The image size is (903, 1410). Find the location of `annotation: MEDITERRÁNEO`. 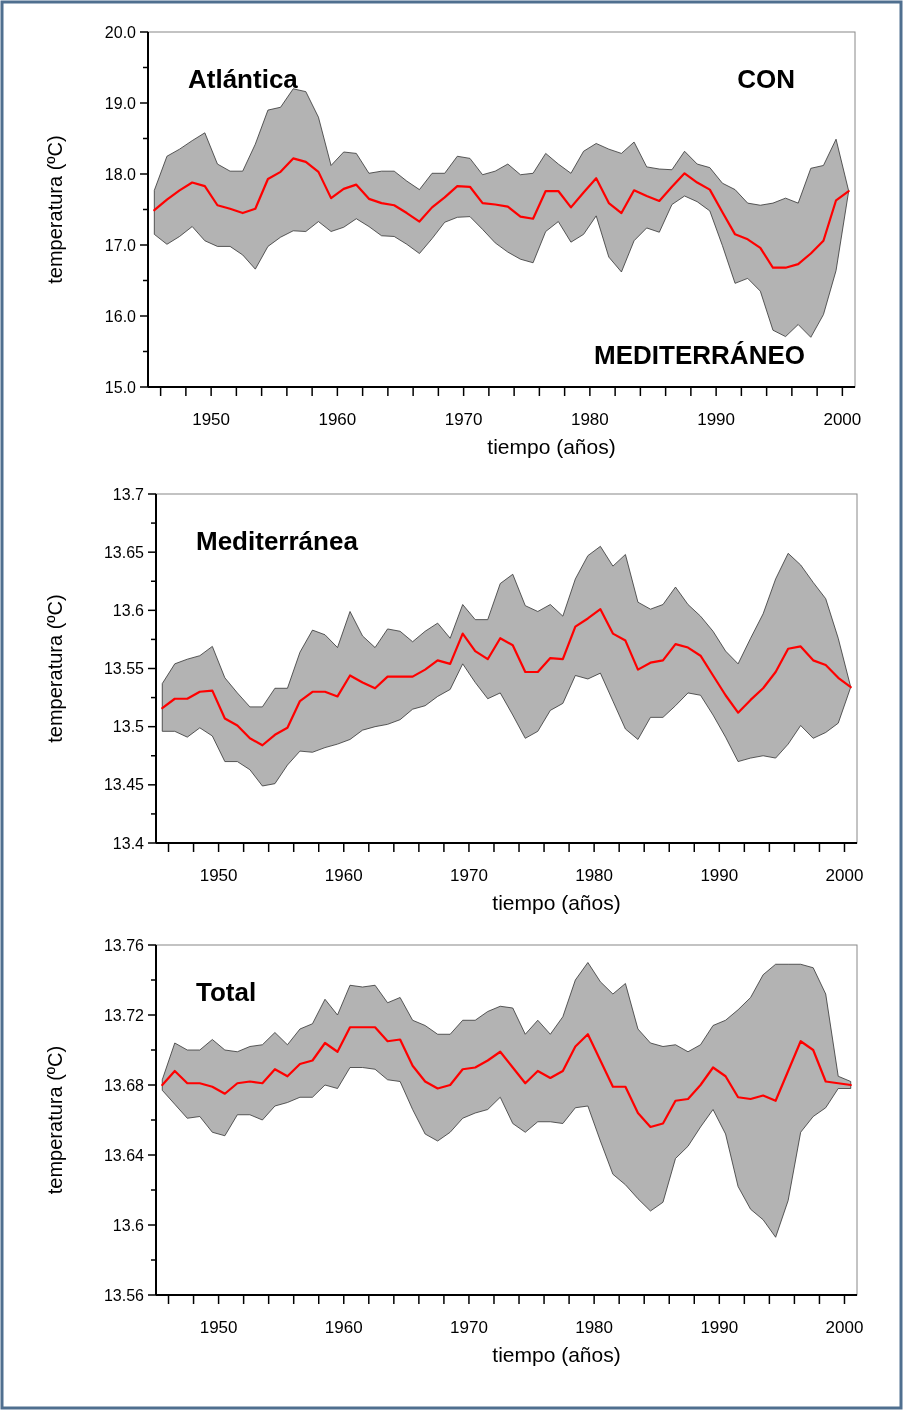

annotation: MEDITERRÁNEO is located at coordinates (699, 355).